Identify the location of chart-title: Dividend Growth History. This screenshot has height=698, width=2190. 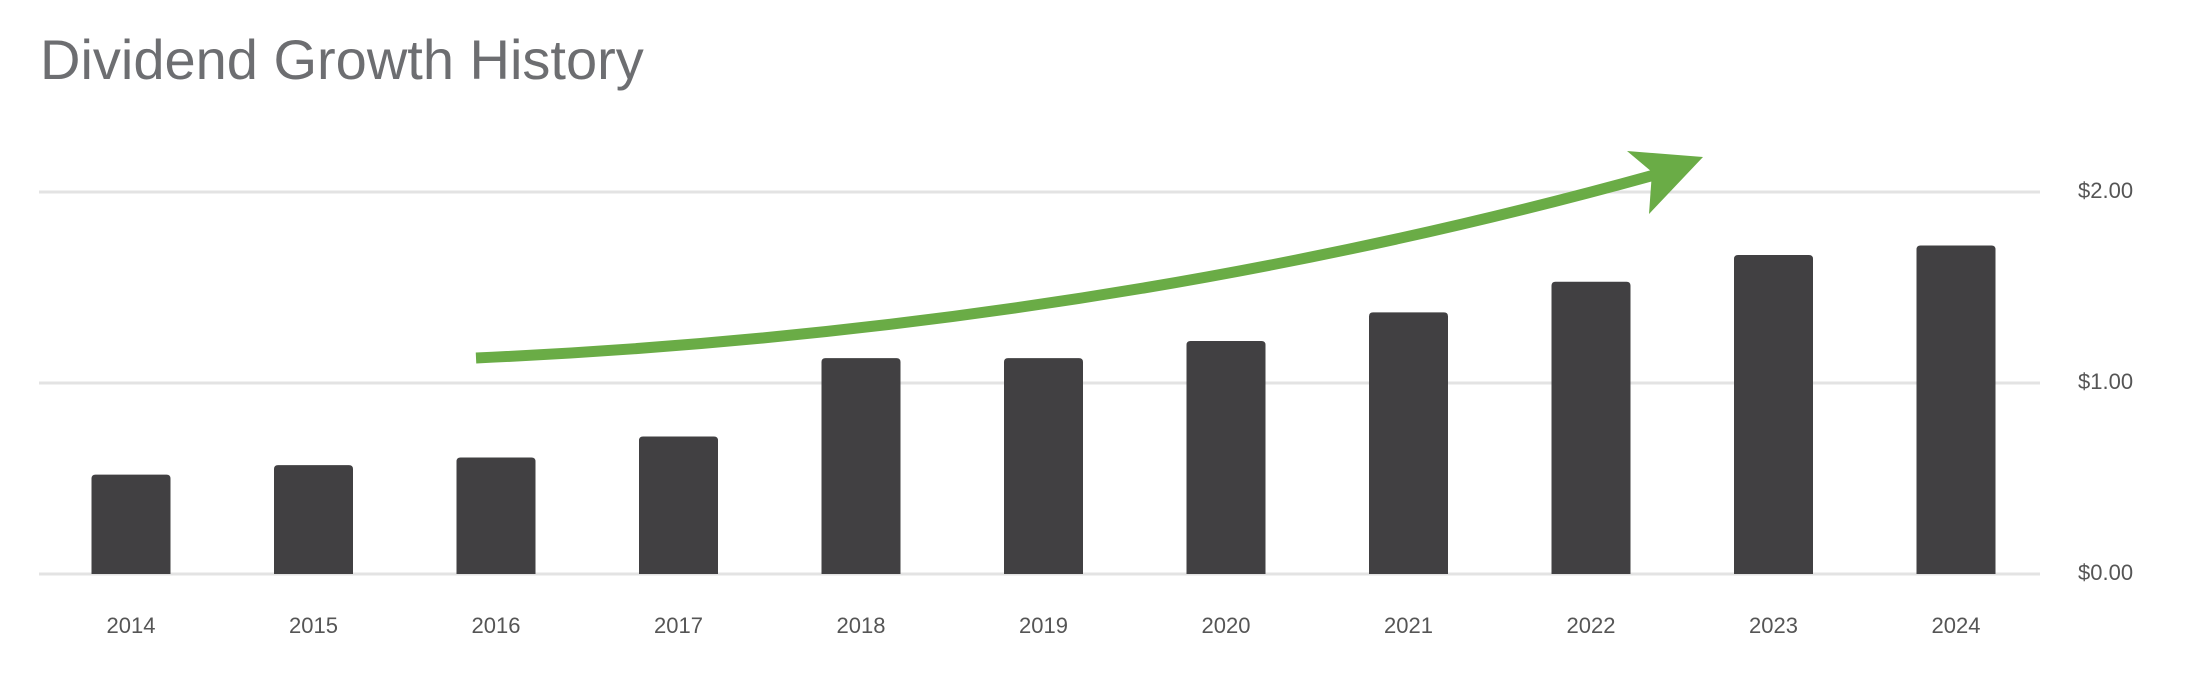
(342, 59).